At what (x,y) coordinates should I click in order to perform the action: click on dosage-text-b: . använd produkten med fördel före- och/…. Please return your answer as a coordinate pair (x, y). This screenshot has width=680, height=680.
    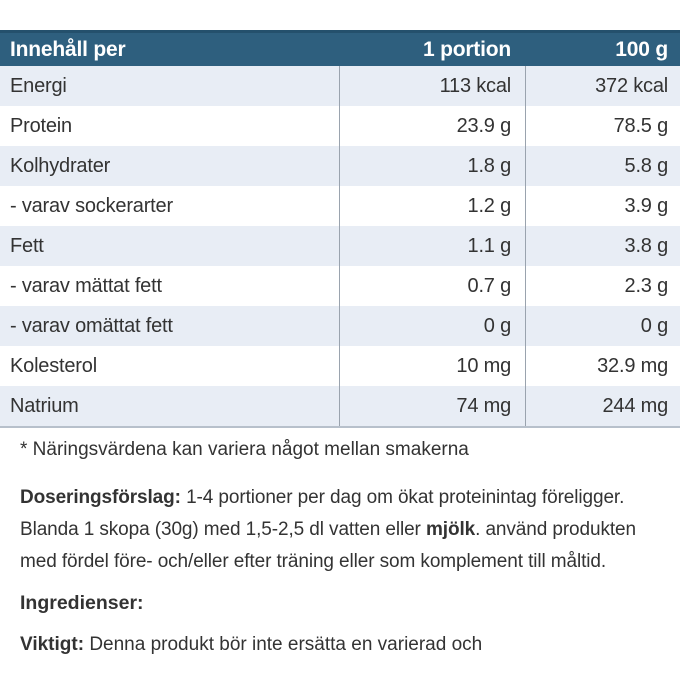
    Looking at the image, I should click on (328, 545).